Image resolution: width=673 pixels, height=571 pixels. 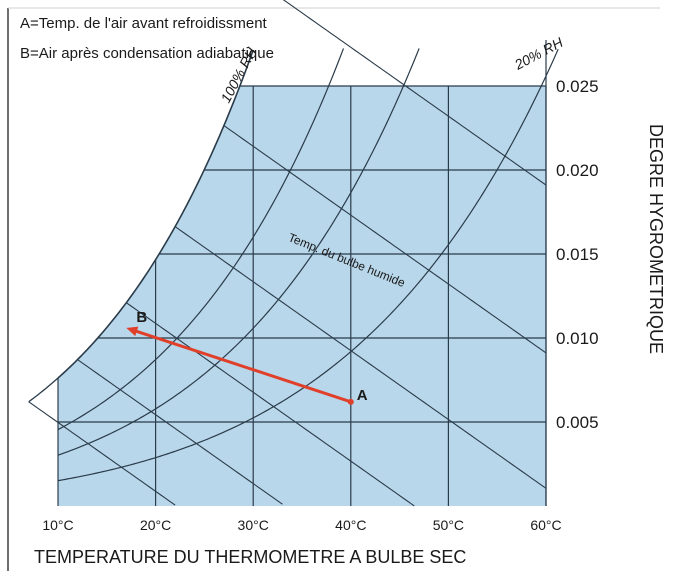 What do you see at coordinates (656, 239) in the screenshot?
I see `y-axis-title: DEGRE HYGROMETRIQUE` at bounding box center [656, 239].